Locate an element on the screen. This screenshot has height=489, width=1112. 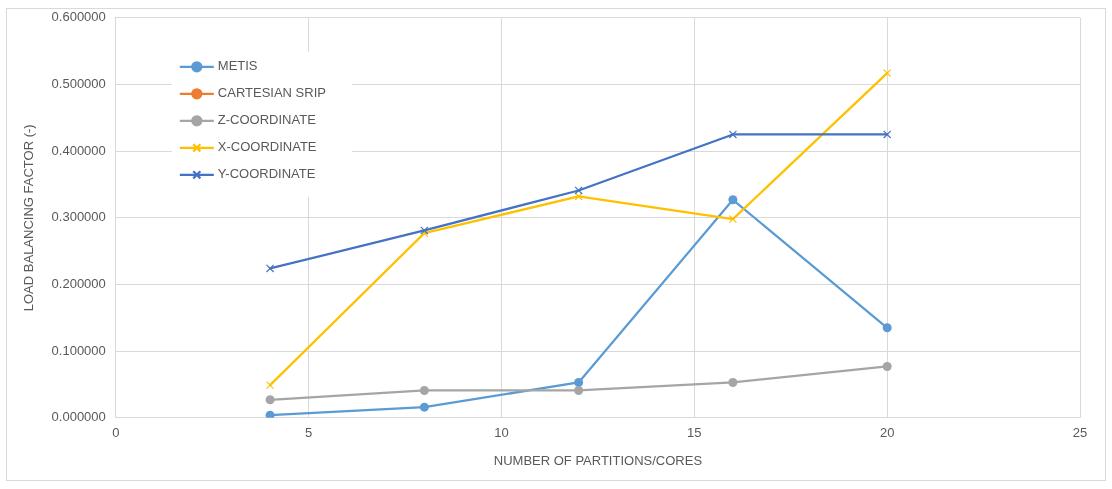
legend-label: METIS is located at coordinates (237, 66).